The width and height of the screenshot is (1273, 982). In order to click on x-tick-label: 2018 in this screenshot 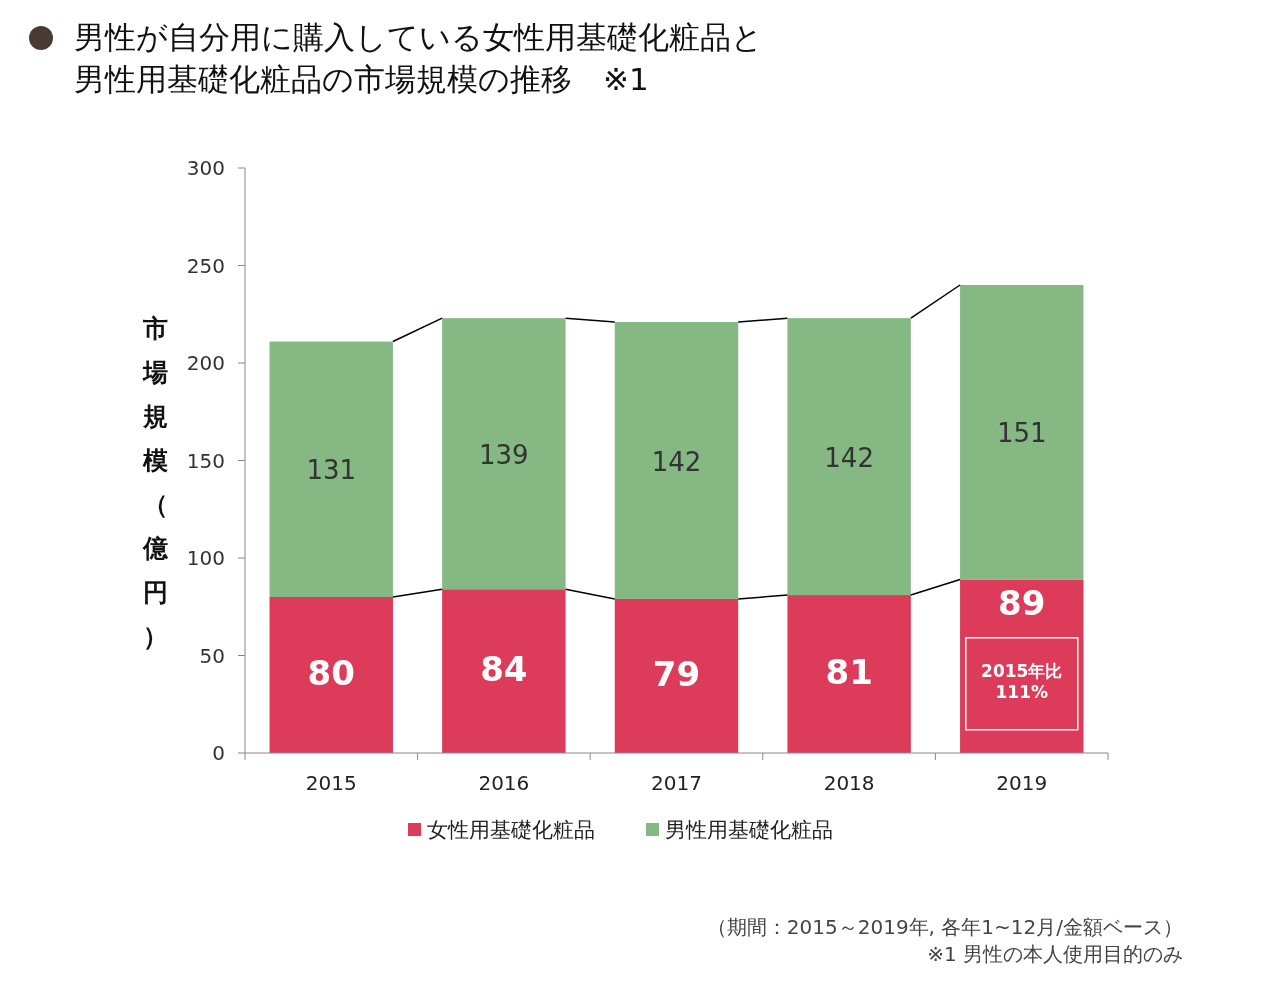, I will do `click(849, 783)`.